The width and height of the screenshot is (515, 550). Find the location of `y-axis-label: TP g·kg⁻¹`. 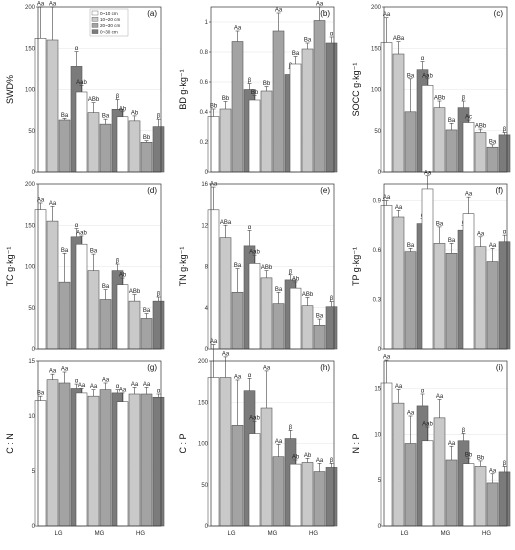

y-axis-label: TP g·kg⁻¹ is located at coordinates (356, 266).